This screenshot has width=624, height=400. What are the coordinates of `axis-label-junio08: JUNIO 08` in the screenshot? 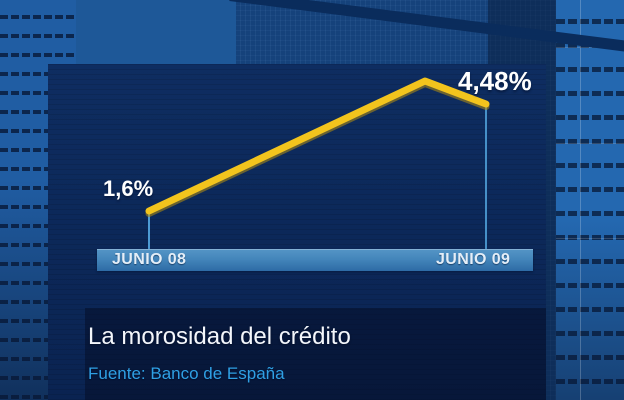 It's located at (149, 259).